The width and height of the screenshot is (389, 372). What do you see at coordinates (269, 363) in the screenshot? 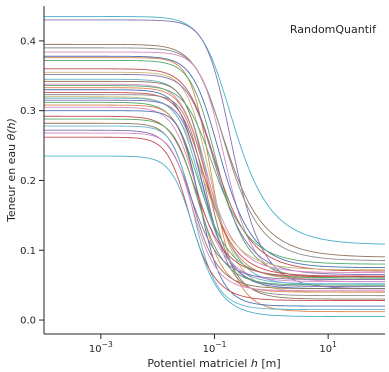
I see `x-axis-label-unit: [m]` at bounding box center [269, 363].